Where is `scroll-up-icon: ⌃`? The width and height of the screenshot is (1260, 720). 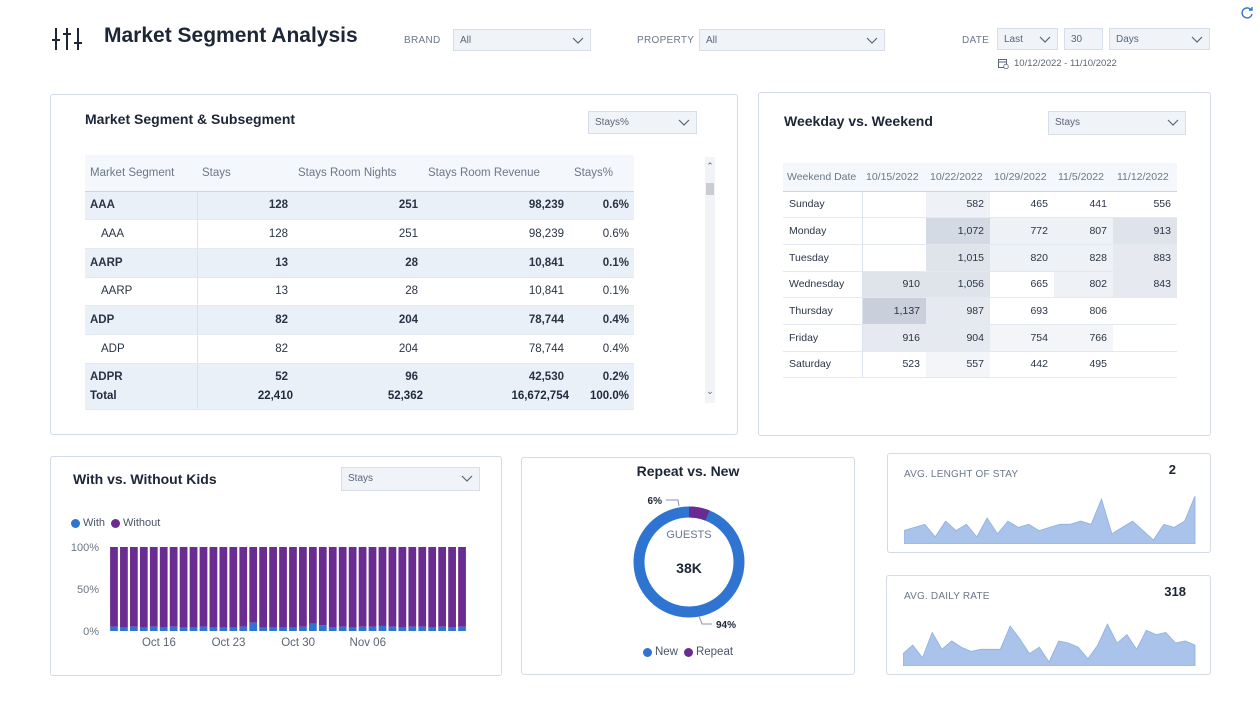
scroll-up-icon: ⌃ is located at coordinates (710, 166).